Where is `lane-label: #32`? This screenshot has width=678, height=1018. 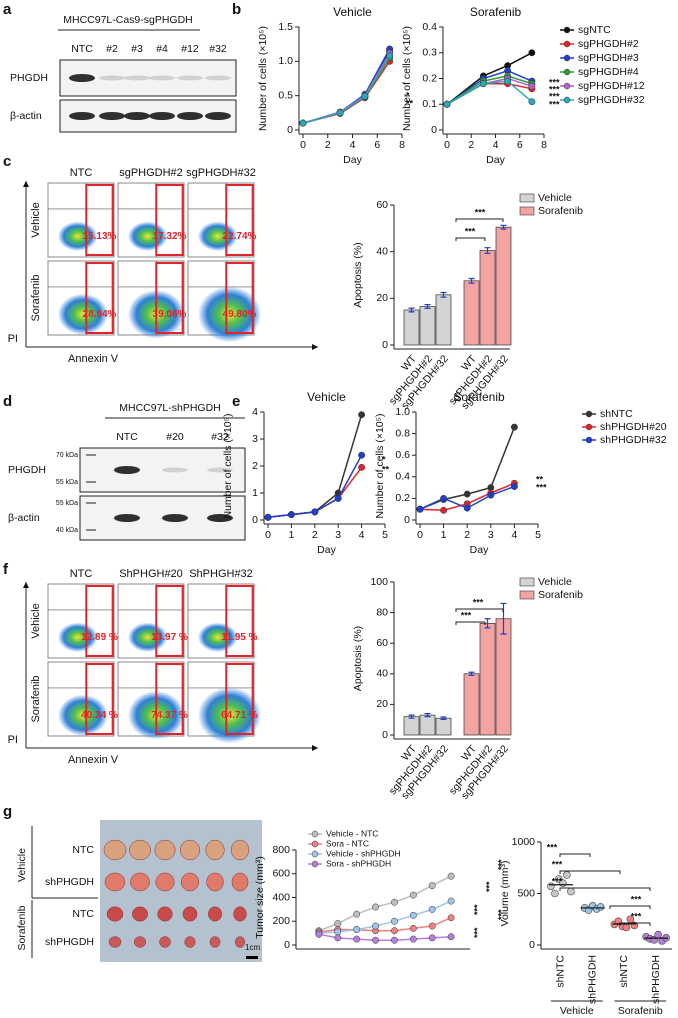 lane-label: #32 is located at coordinates (218, 49).